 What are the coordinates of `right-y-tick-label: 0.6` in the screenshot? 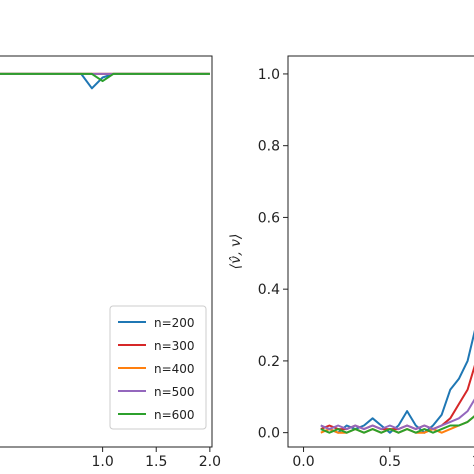 It's located at (269, 218).